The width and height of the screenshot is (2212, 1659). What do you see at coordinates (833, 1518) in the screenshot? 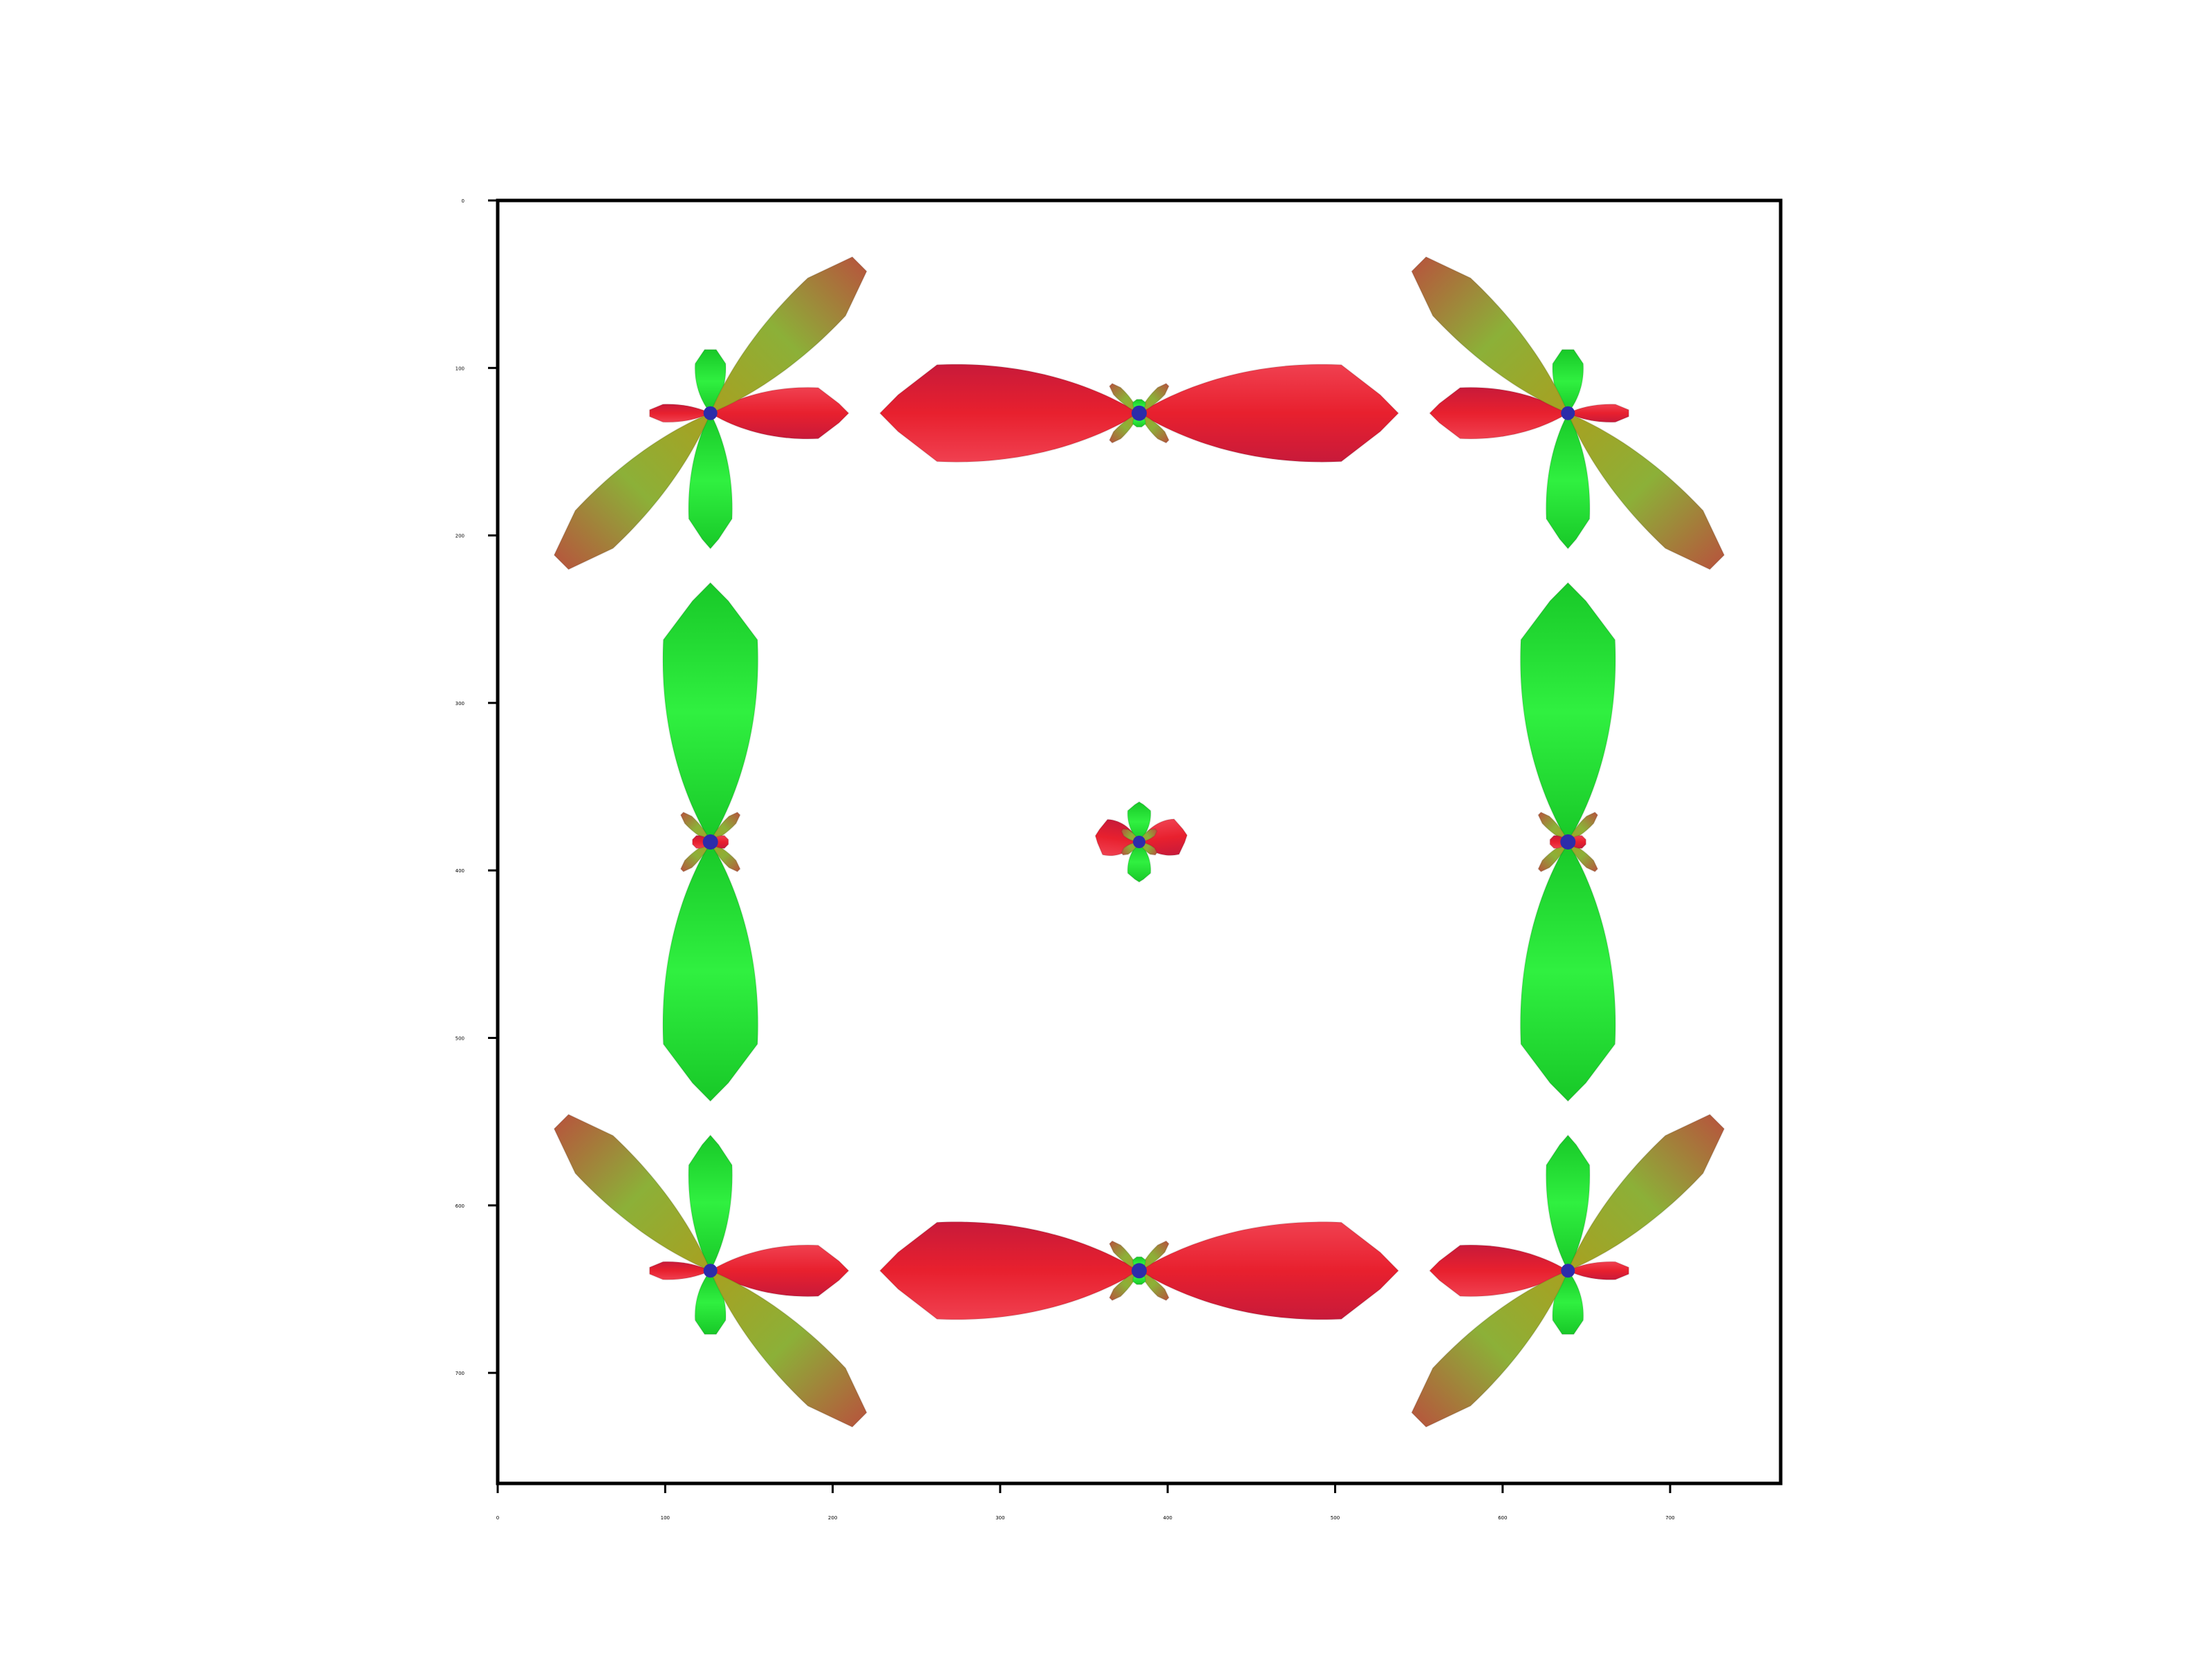
I see `x-tick-label: 200` at bounding box center [833, 1518].